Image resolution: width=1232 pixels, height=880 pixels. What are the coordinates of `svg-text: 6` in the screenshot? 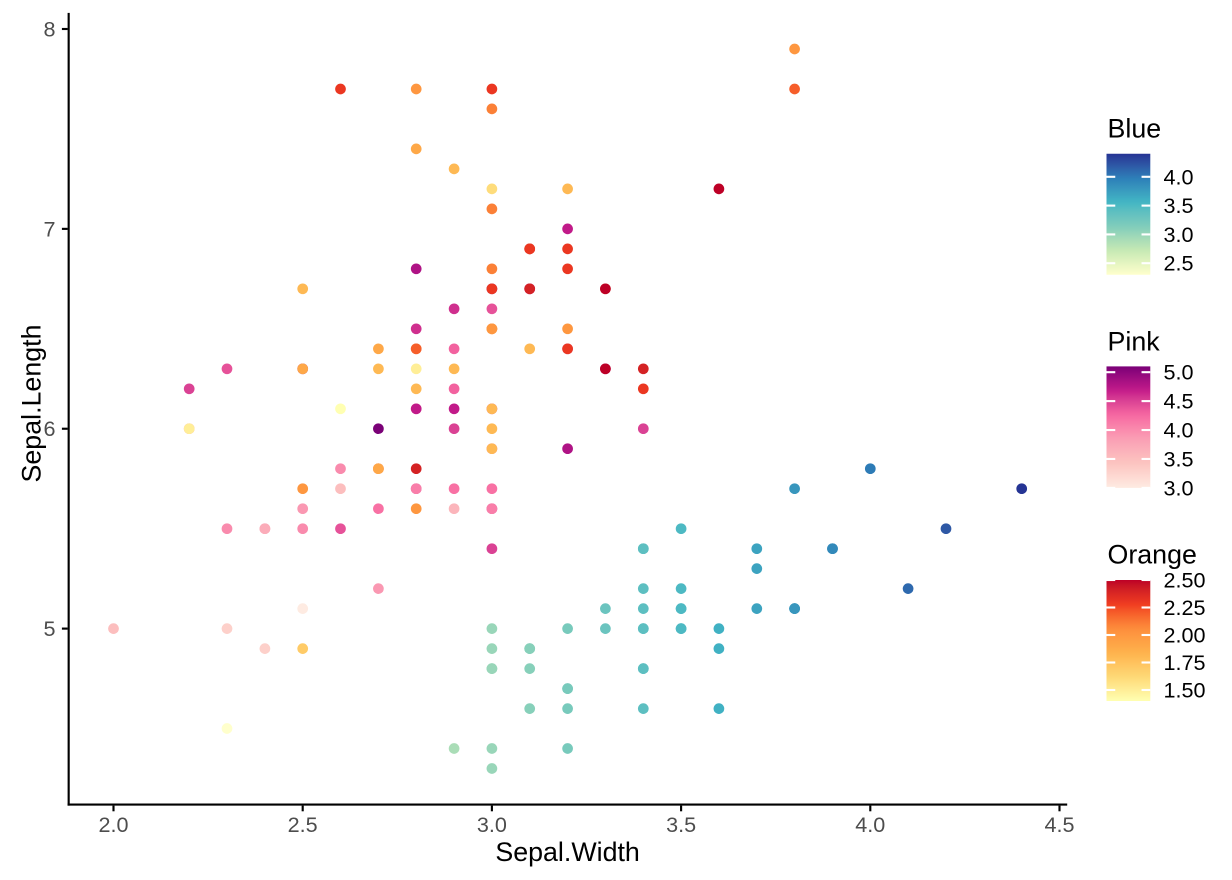 It's located at (49, 428).